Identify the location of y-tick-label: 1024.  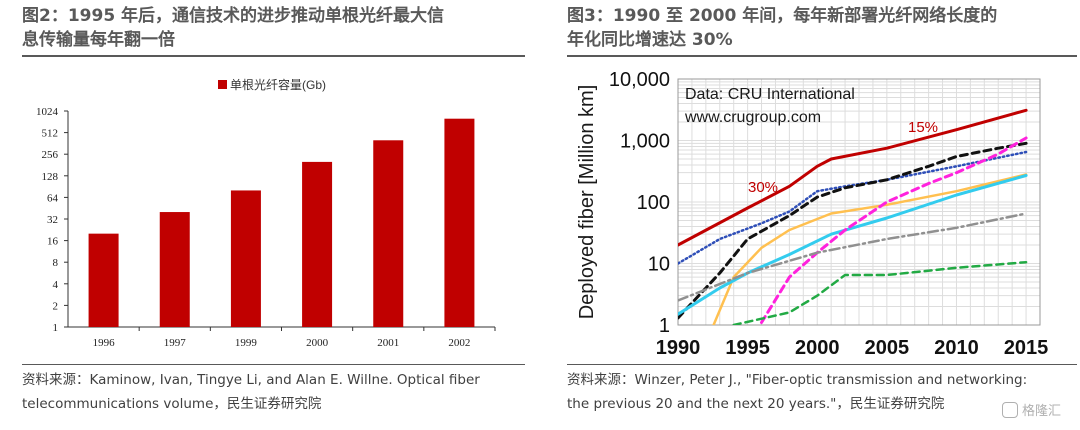
(47, 112).